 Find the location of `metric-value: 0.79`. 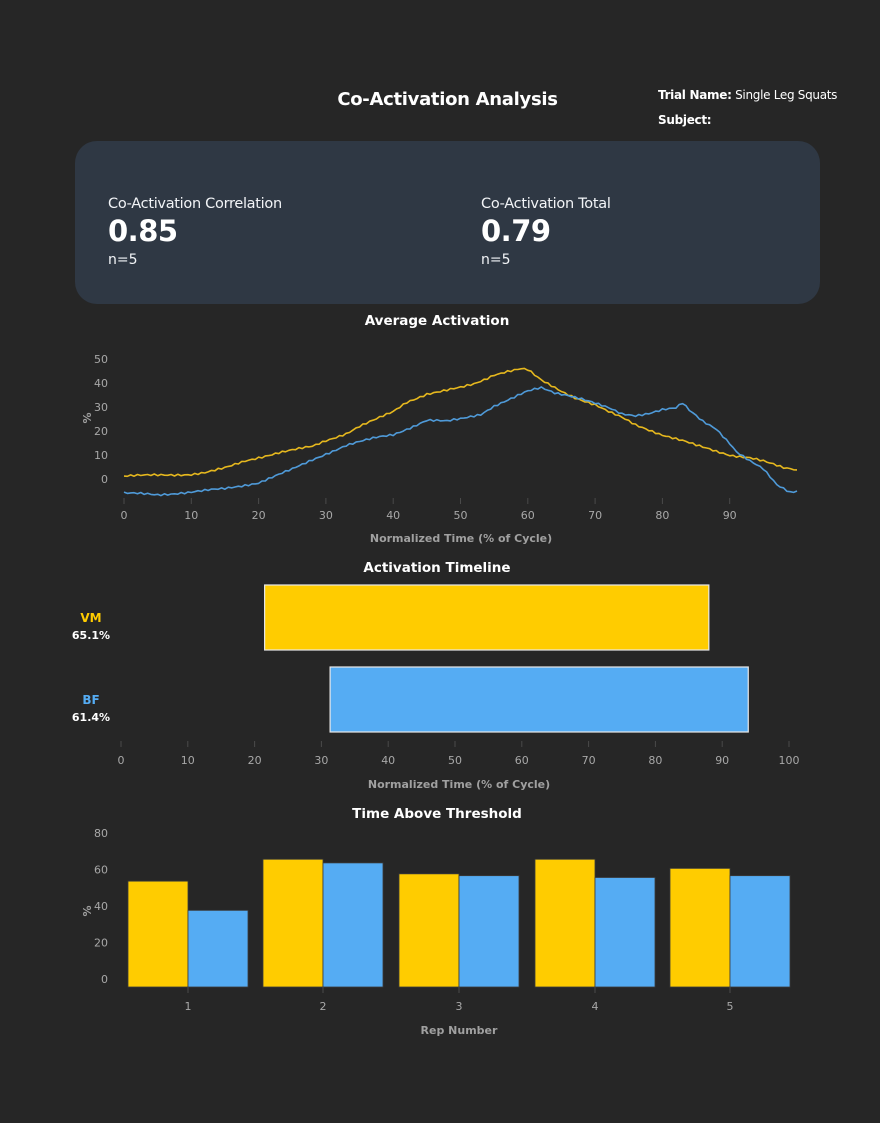

metric-value: 0.79 is located at coordinates (516, 231).